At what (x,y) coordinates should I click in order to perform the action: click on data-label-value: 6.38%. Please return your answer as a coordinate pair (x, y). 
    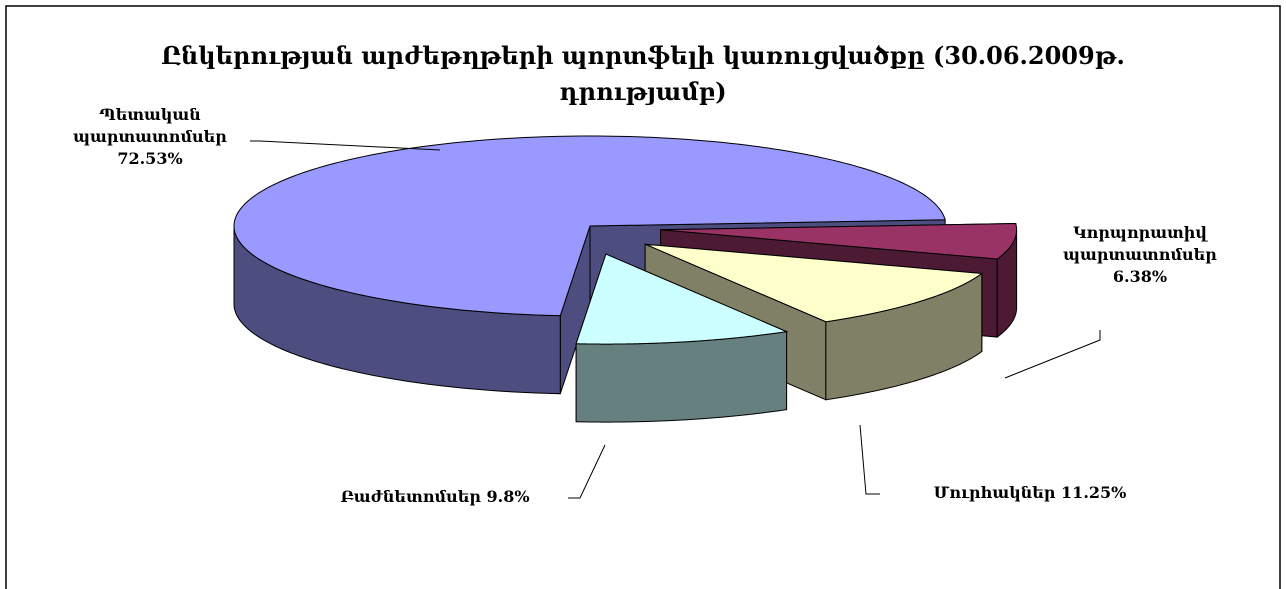
    Looking at the image, I should click on (1140, 276).